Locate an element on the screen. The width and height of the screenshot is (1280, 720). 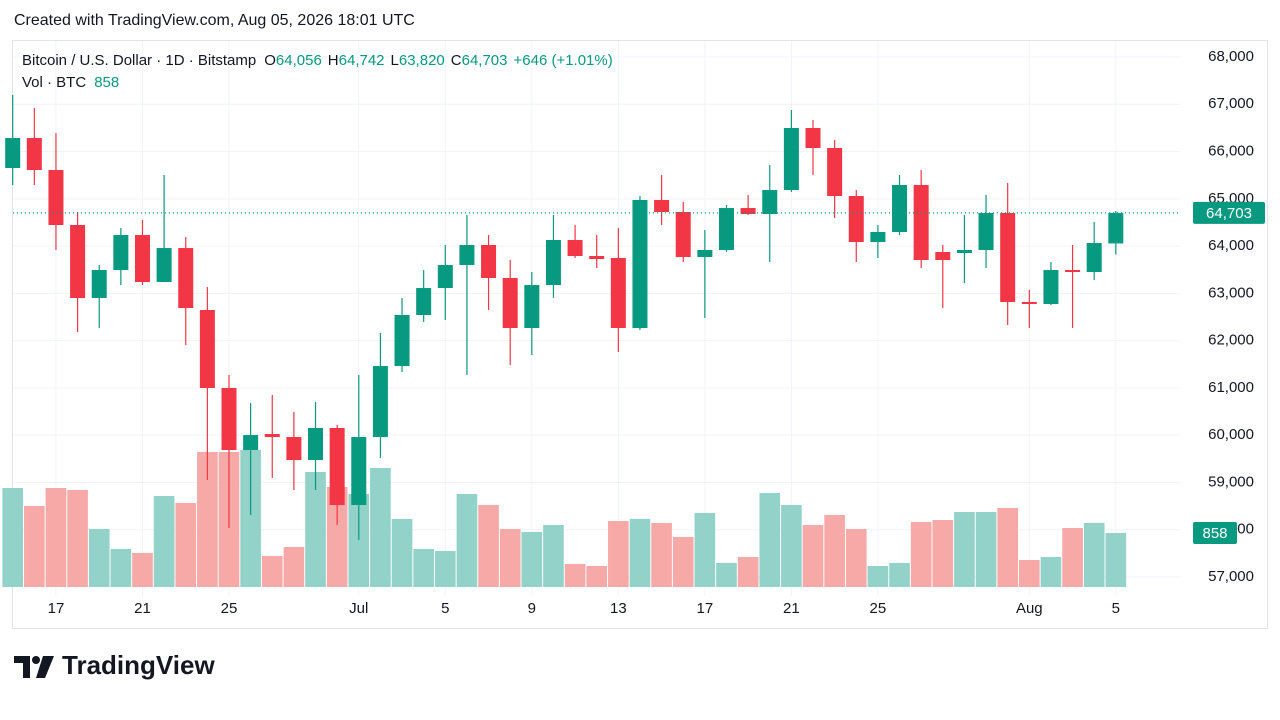
last-price-tag is located at coordinates (1229, 212).